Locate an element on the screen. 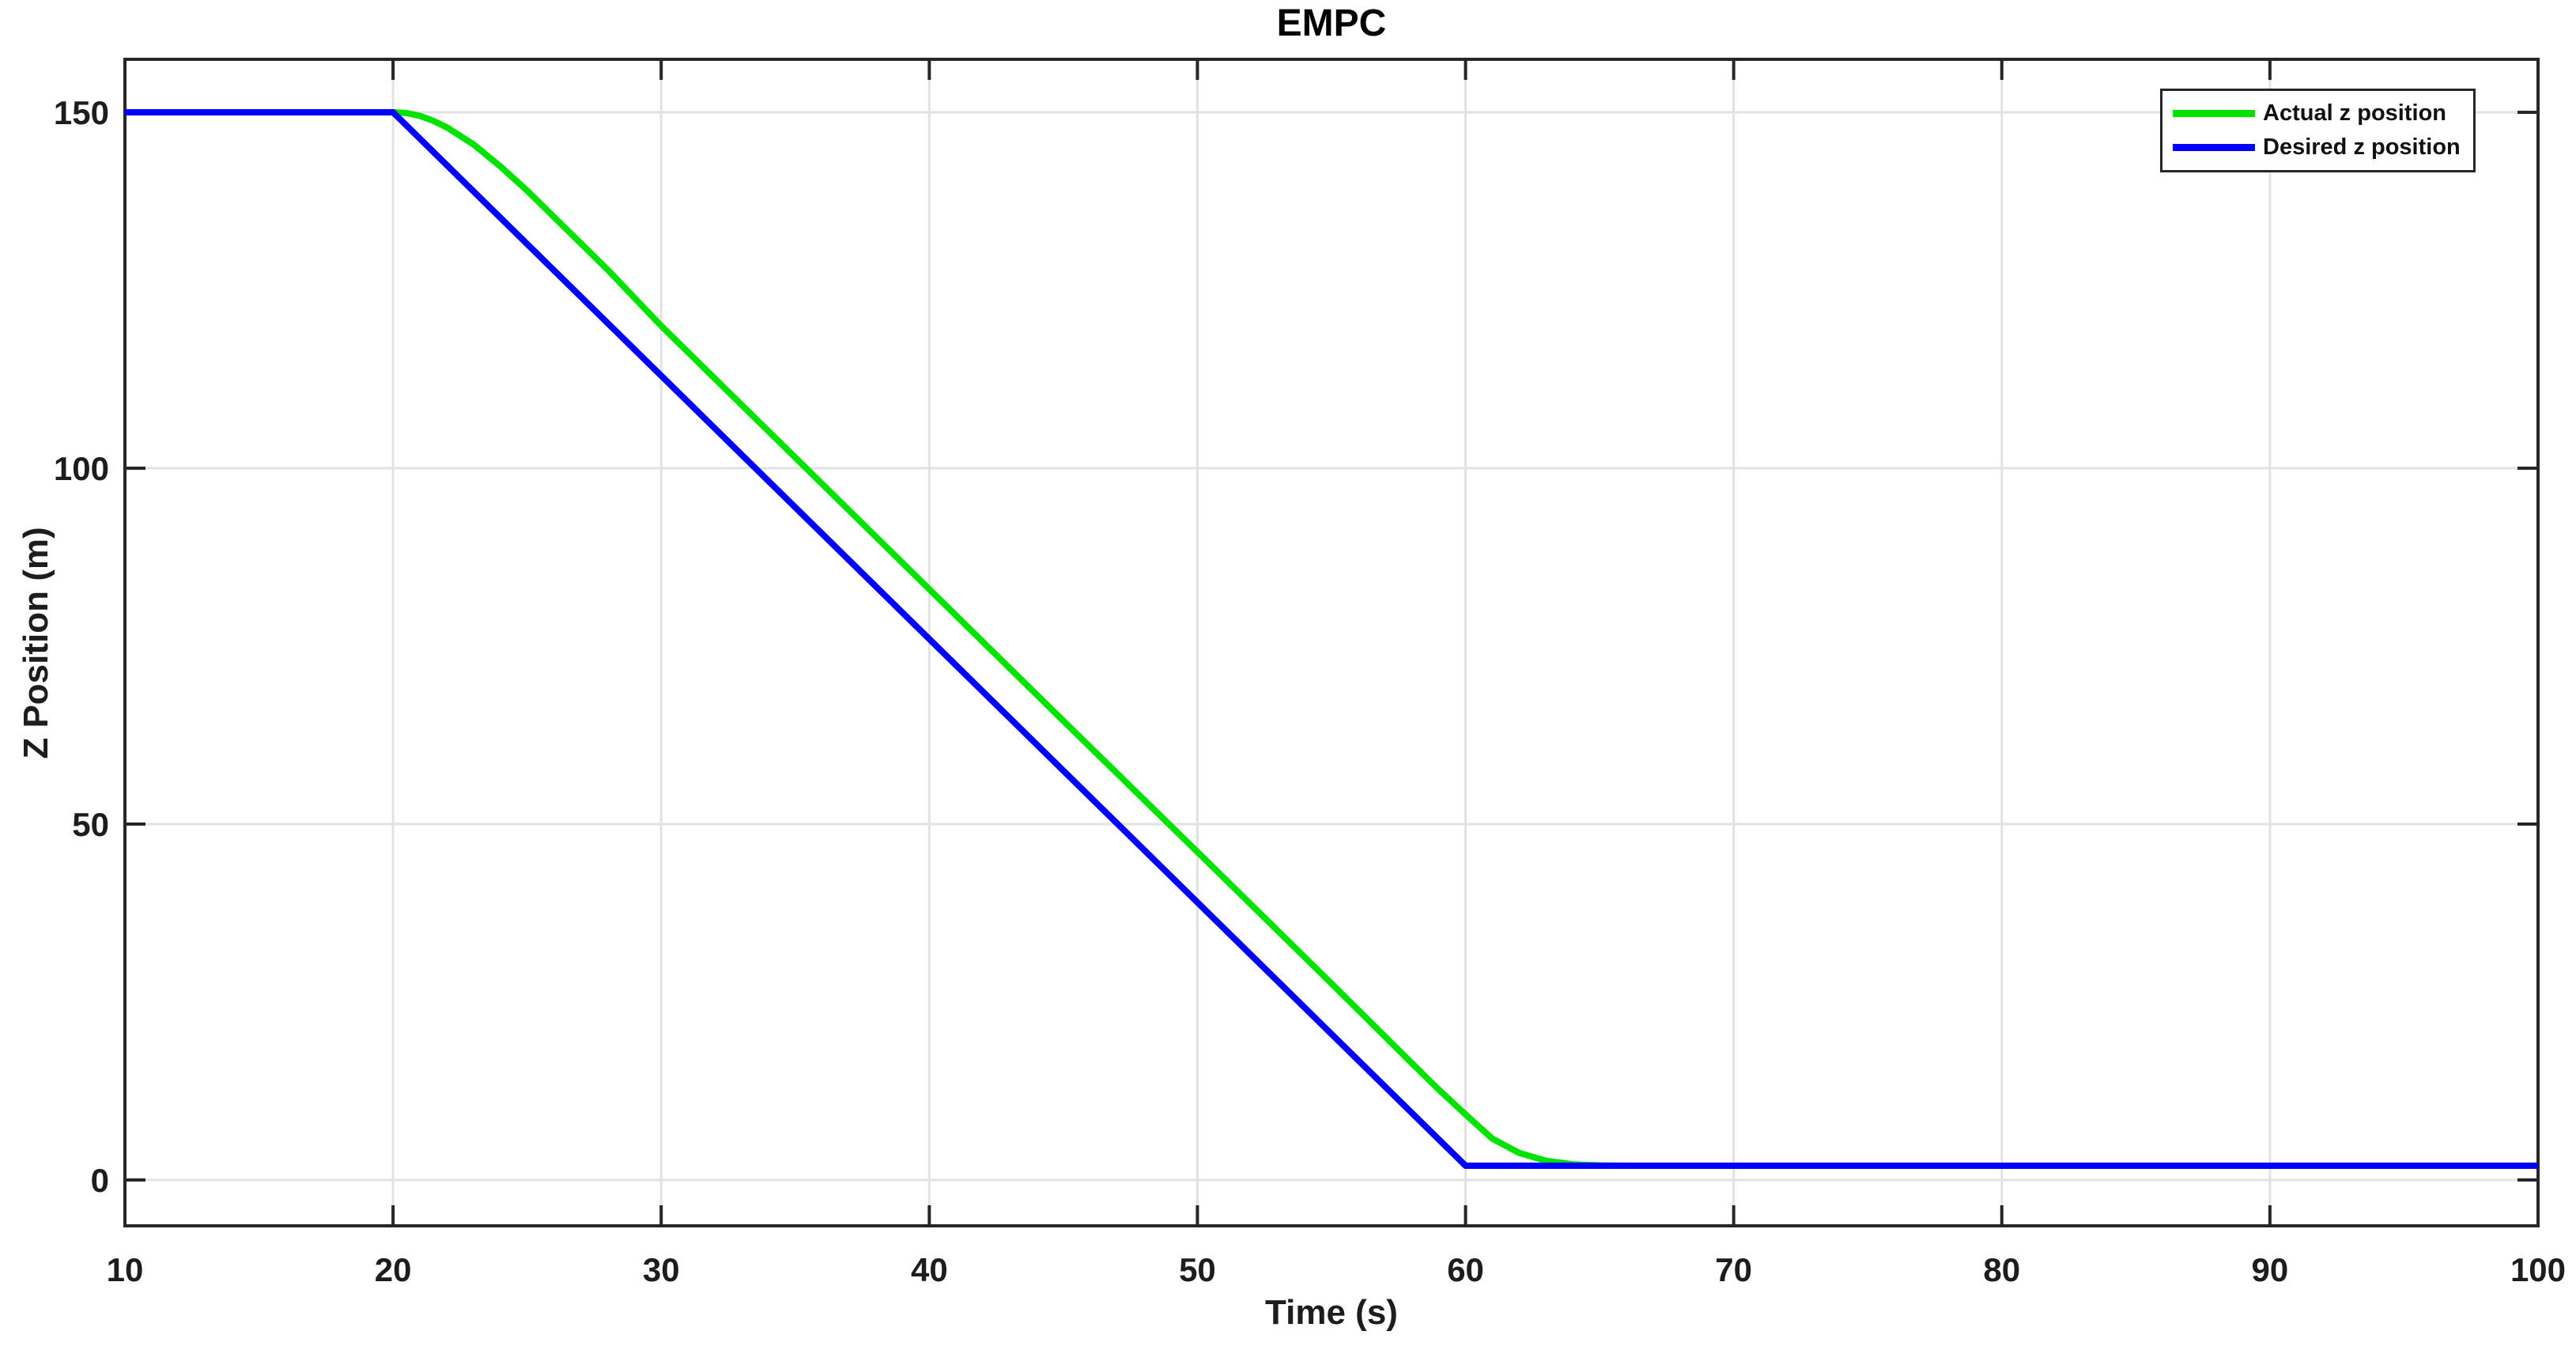 Image resolution: width=2576 pixels, height=1350 pixels. x-tick-label: 70 is located at coordinates (1733, 1269).